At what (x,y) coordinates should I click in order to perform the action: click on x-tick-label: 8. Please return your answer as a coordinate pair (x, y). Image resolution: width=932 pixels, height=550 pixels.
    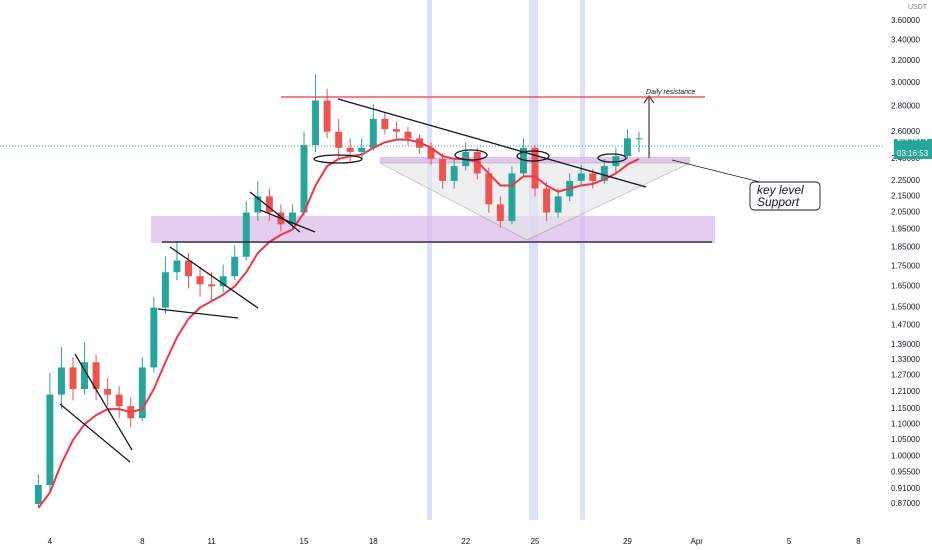
    Looking at the image, I should click on (142, 541).